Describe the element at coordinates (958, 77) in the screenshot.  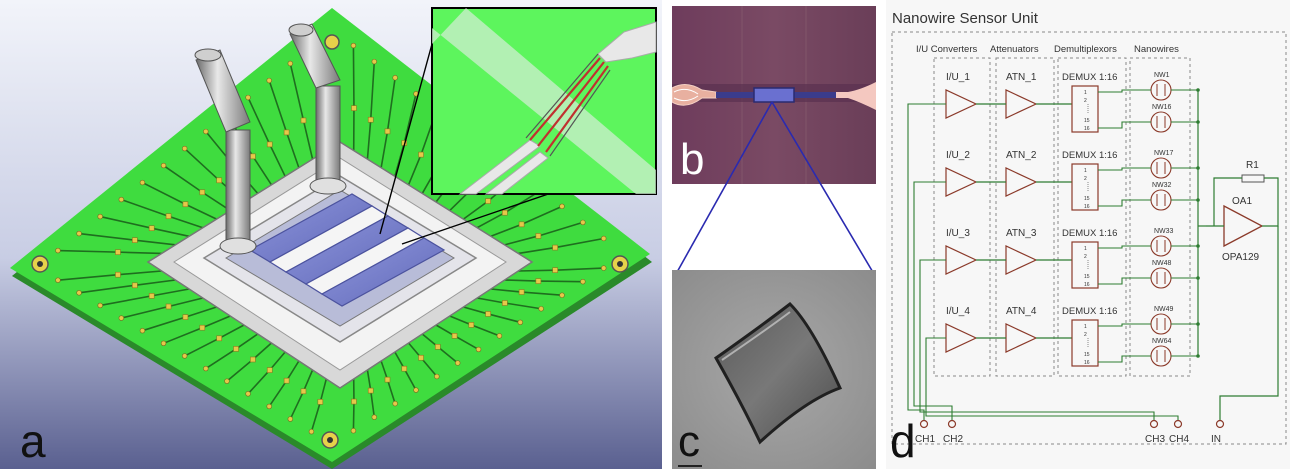
I see `iu-label: I/U_1` at that location.